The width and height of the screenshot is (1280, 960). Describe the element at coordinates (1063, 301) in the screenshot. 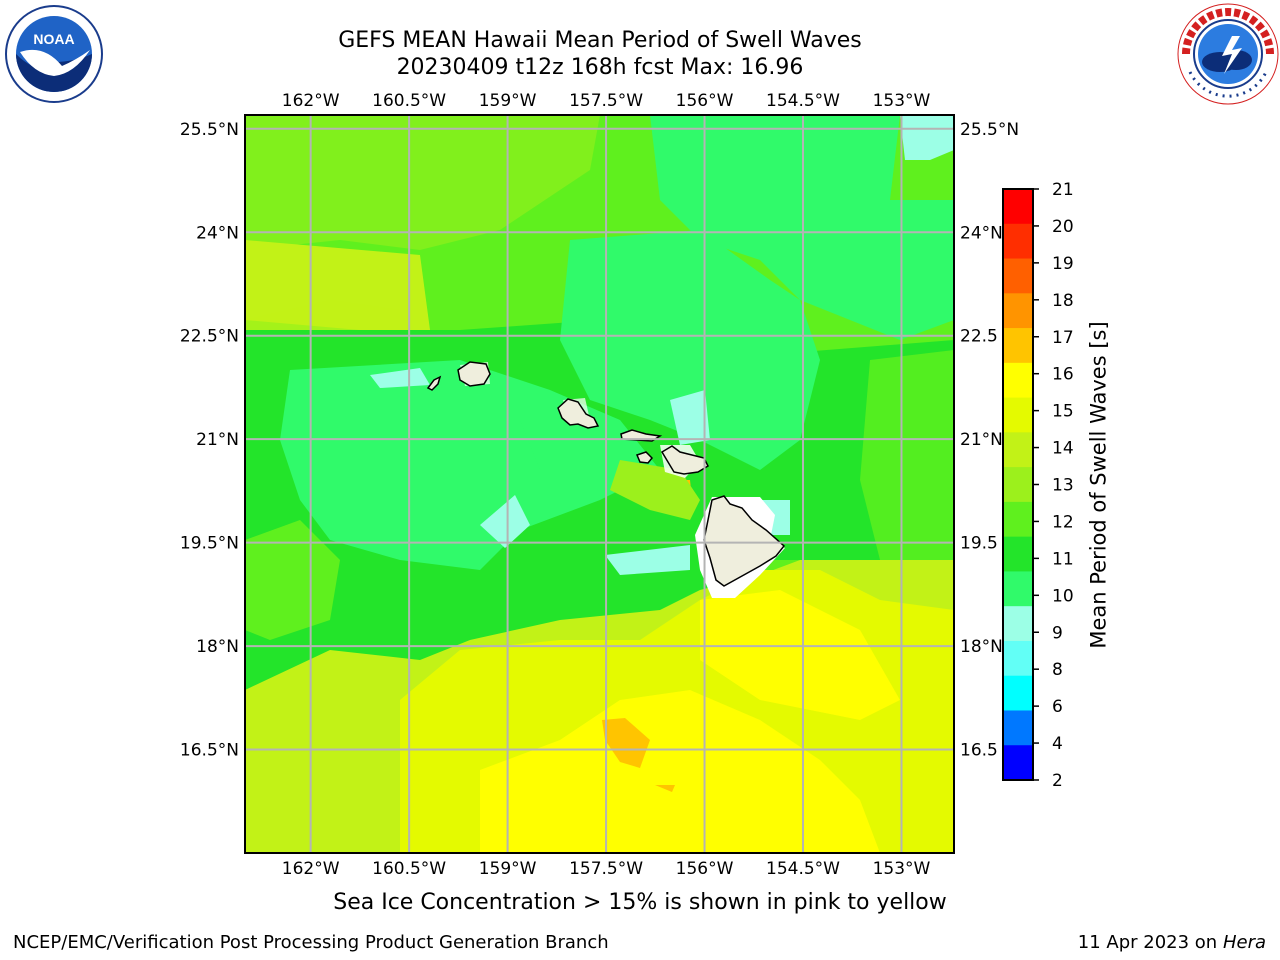

I see `colorbar-tick-label: 18` at that location.